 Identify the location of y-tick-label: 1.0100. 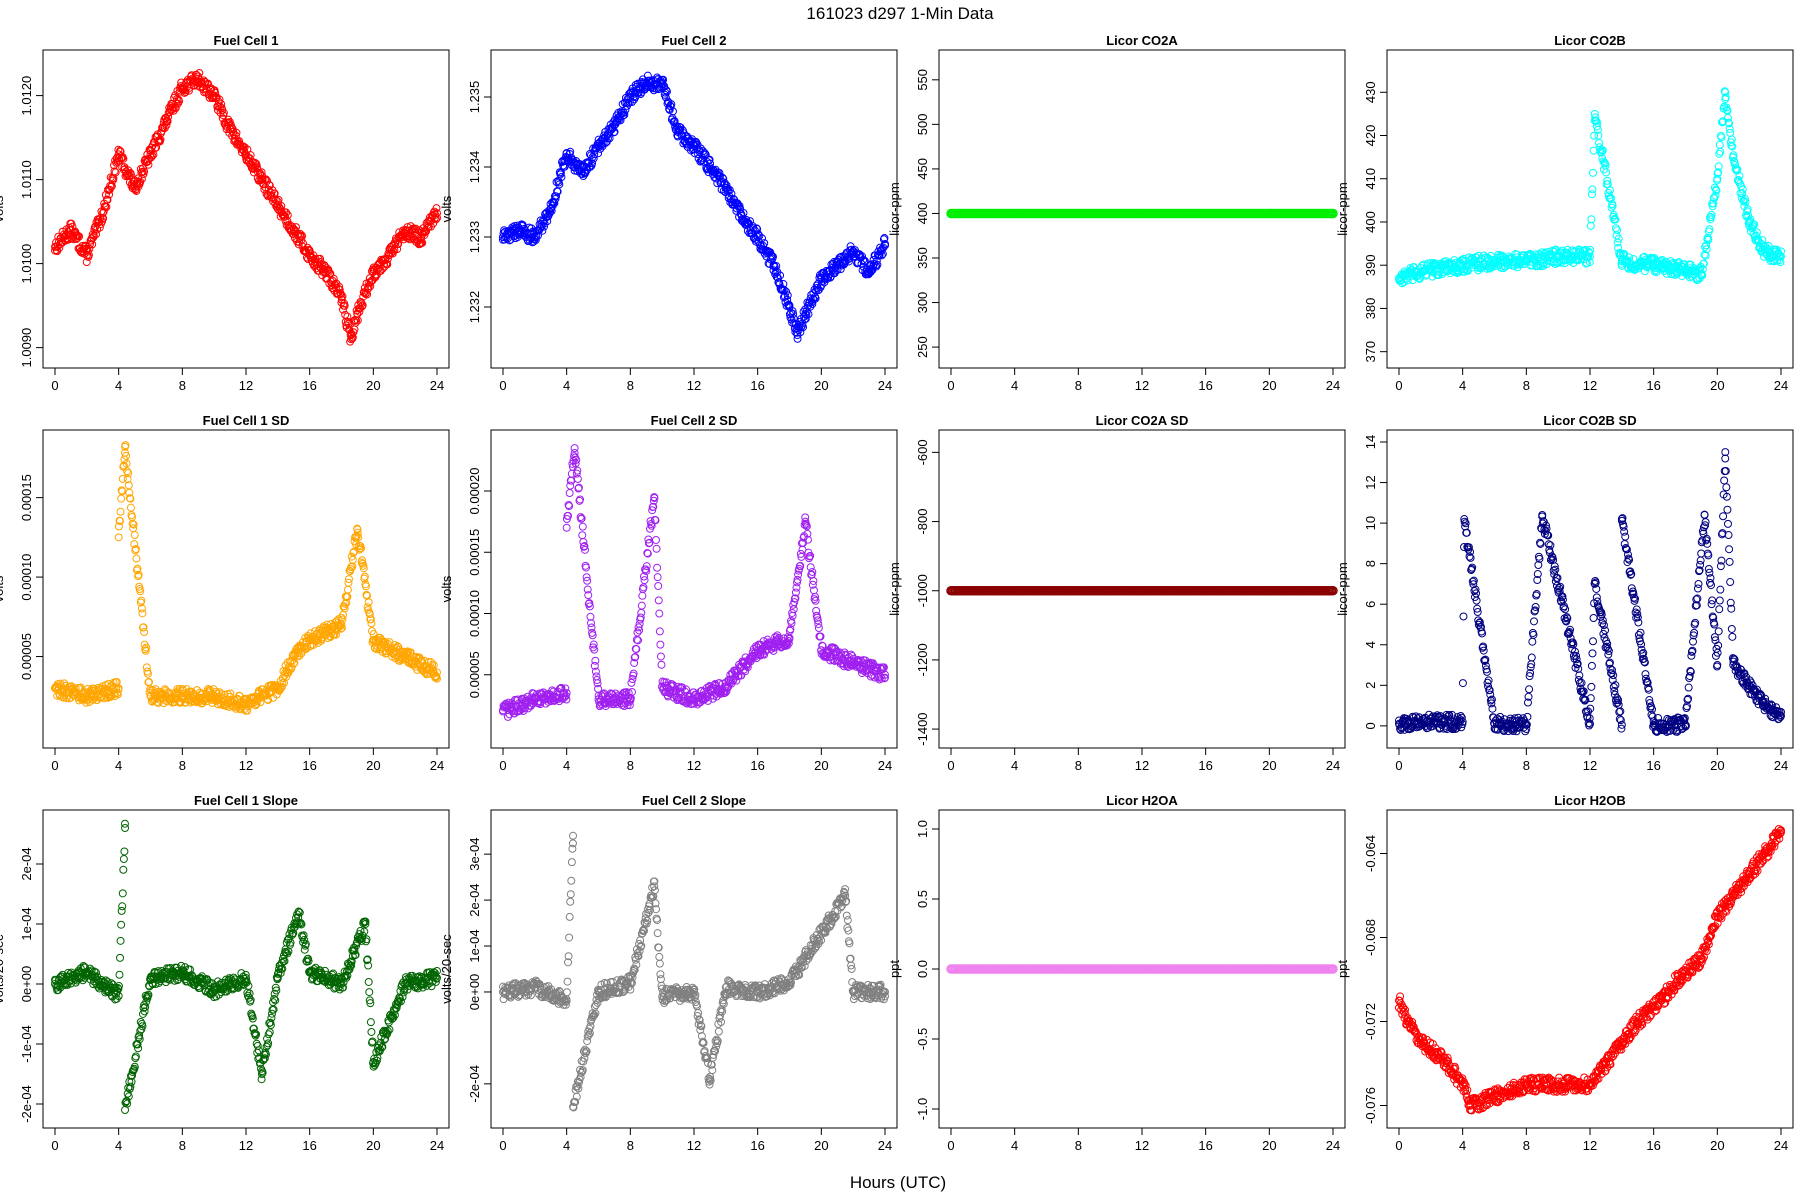
(26, 264).